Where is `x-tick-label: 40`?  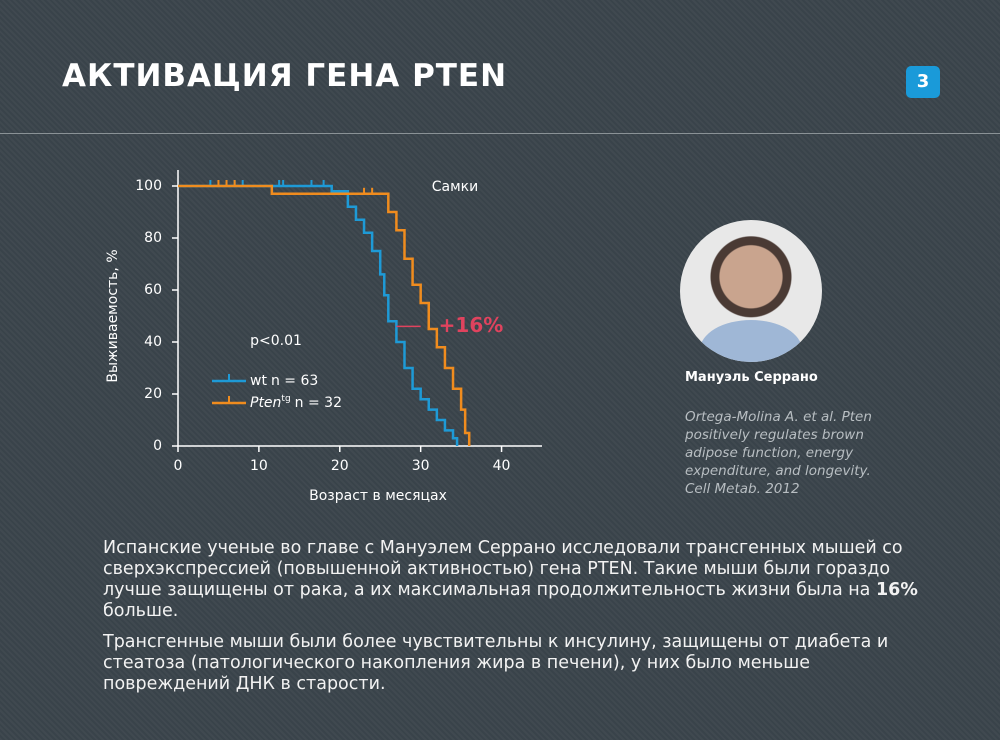
x-tick-label: 40 is located at coordinates (502, 466).